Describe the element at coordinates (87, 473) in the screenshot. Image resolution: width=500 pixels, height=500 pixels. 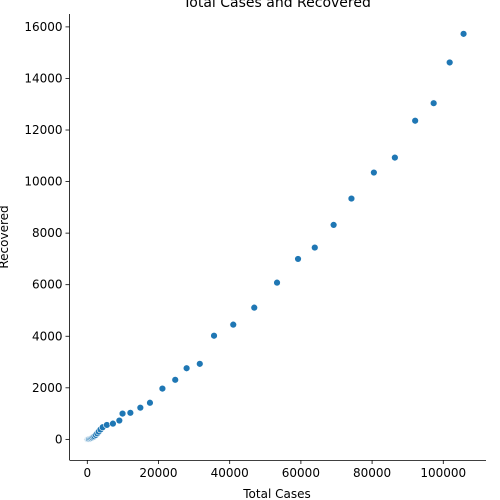
I see `x-tick-label: 0` at that location.